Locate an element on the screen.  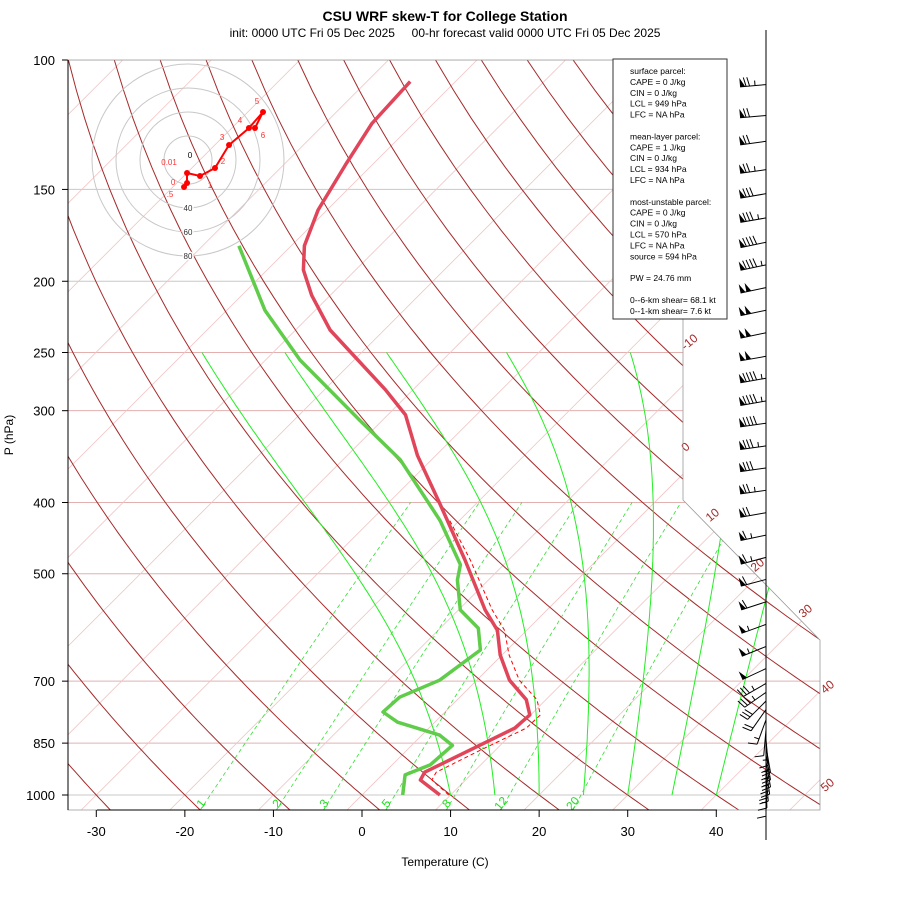
info-line: CAPE = 1 J/kg is located at coordinates (658, 147).